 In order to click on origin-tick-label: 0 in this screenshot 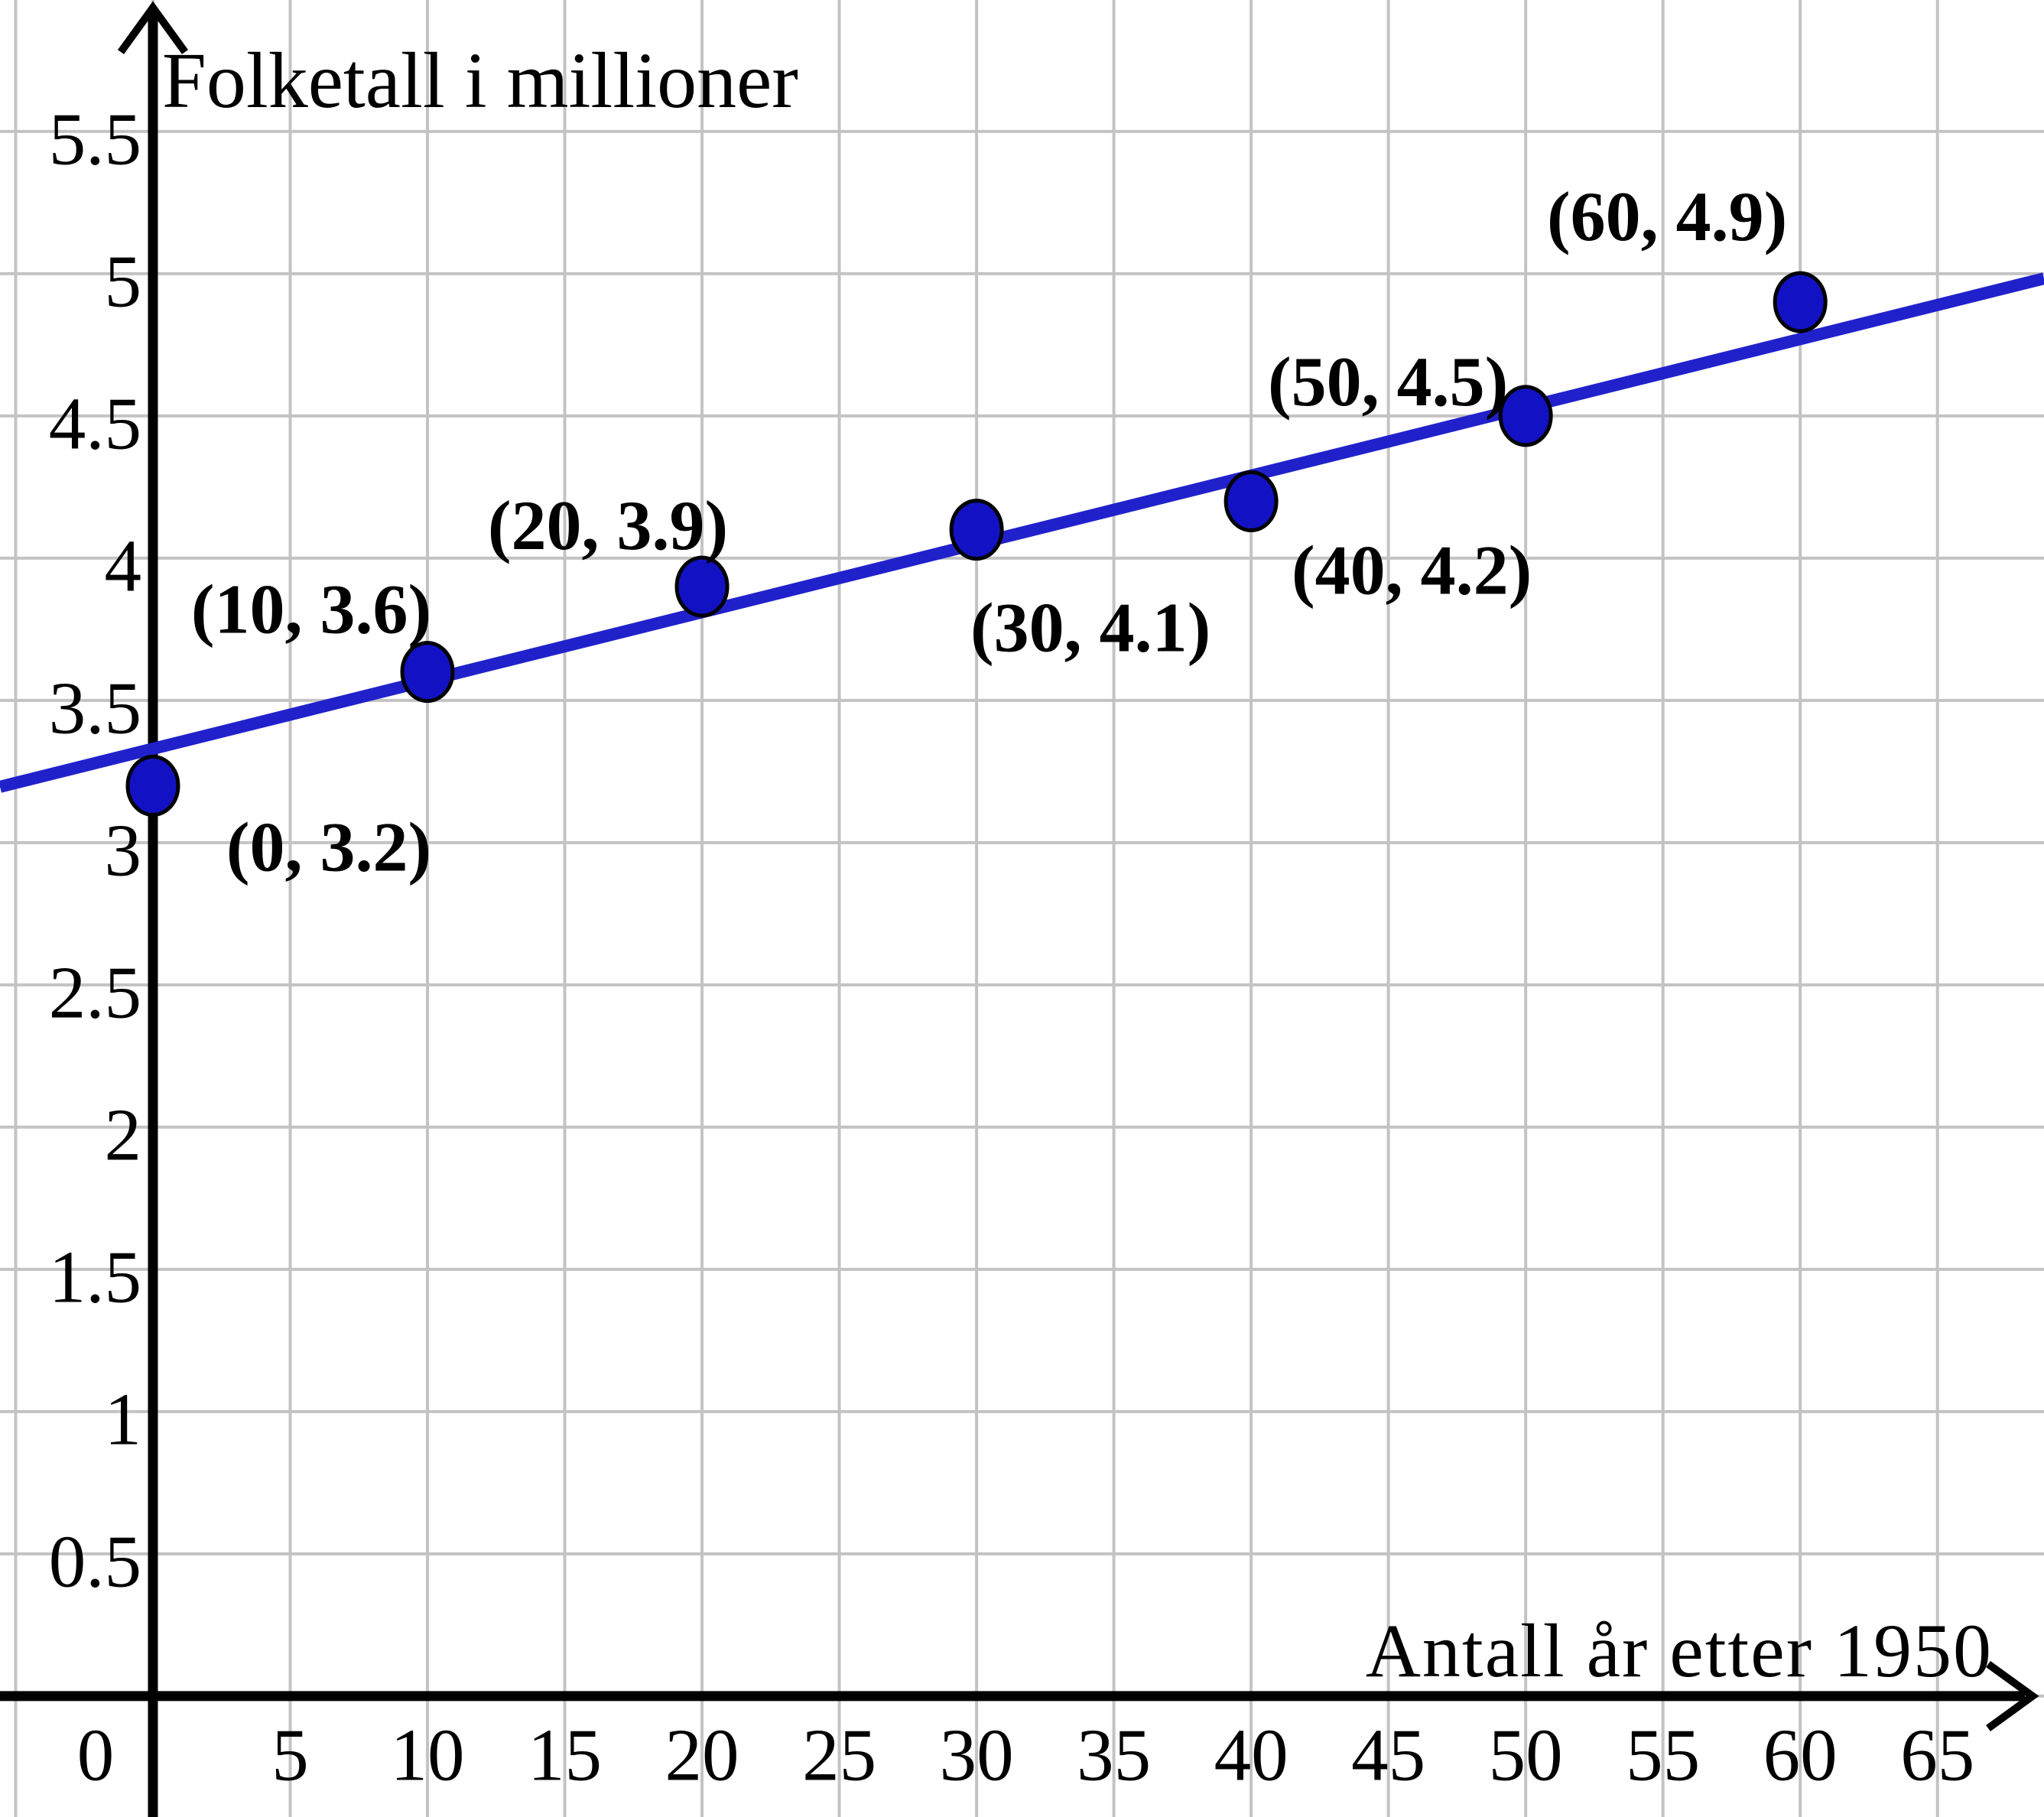, I will do `click(96, 1755)`.